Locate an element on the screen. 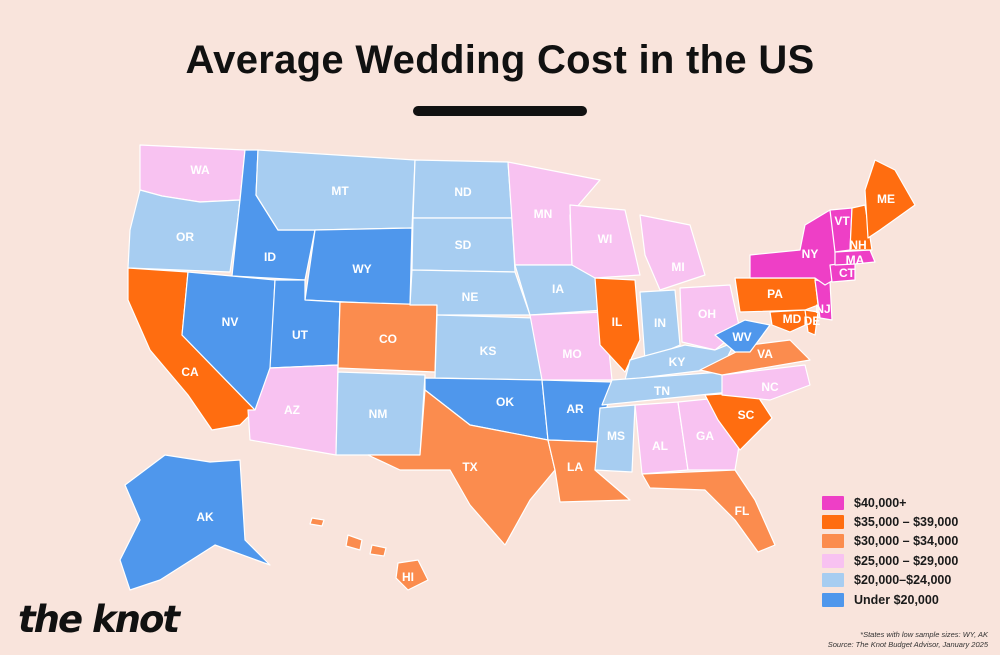  state-label-in: IN is located at coordinates (660, 323).